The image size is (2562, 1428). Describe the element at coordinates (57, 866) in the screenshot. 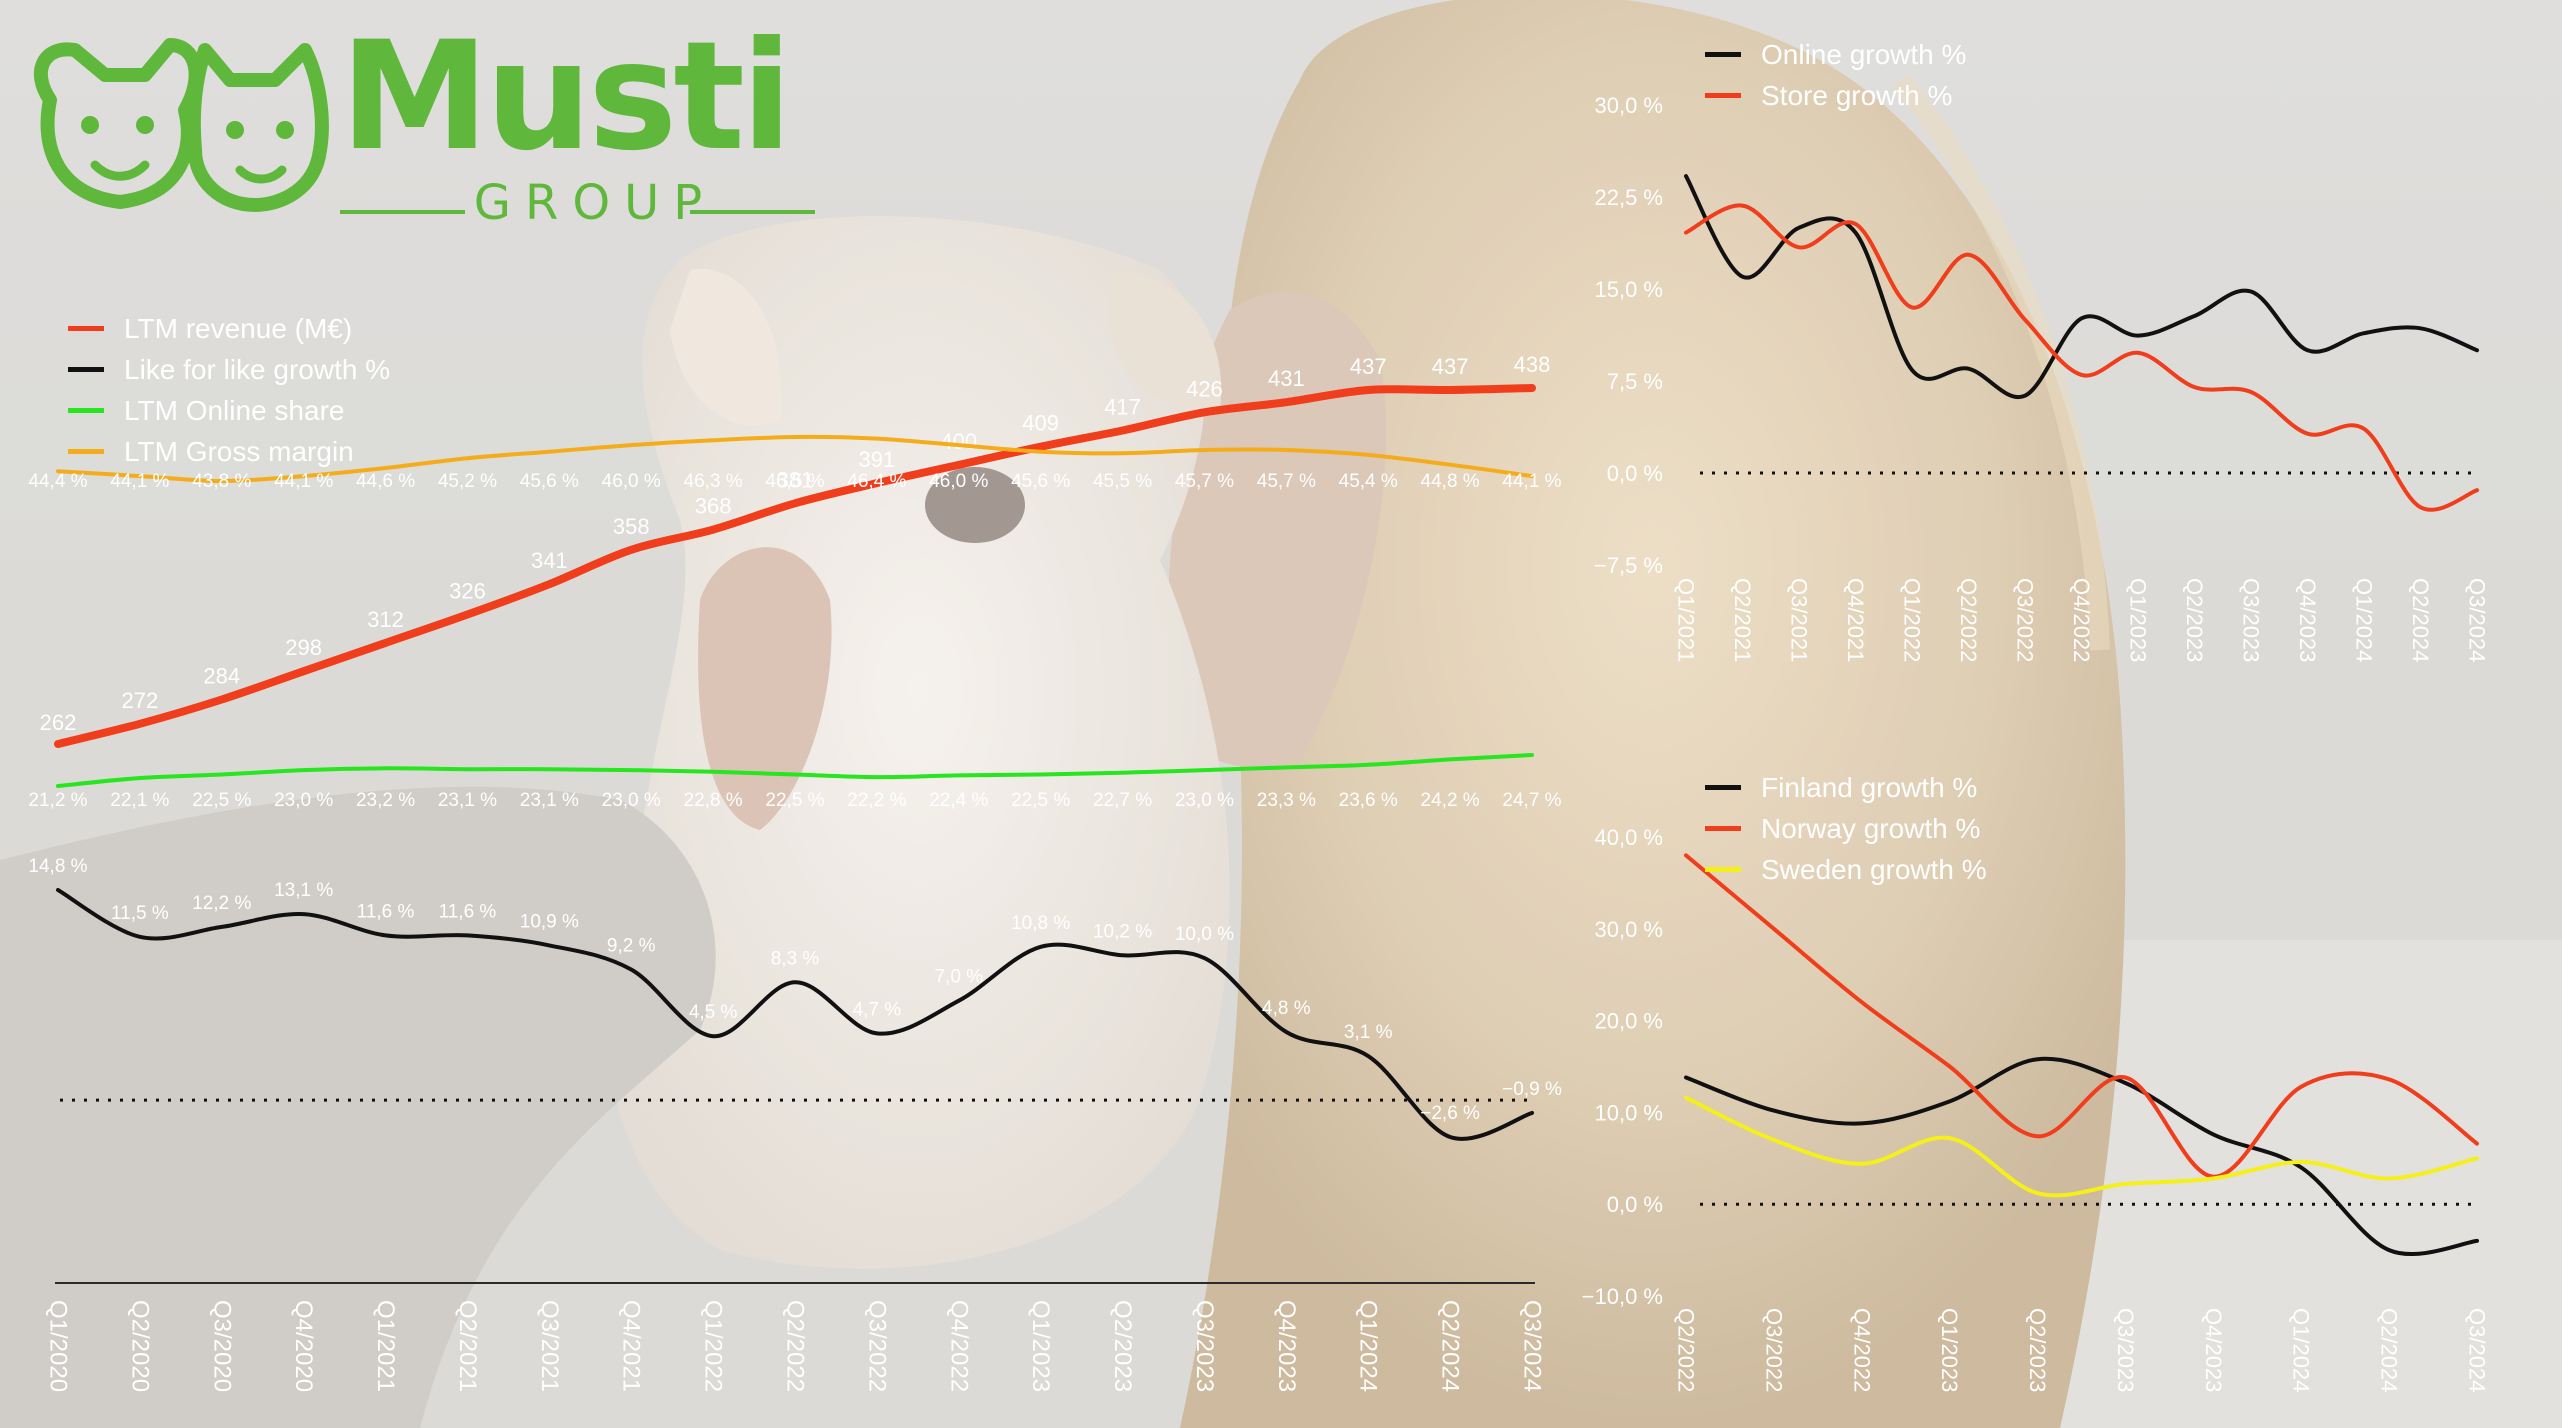

I see `data-label: 14,8 %` at that location.